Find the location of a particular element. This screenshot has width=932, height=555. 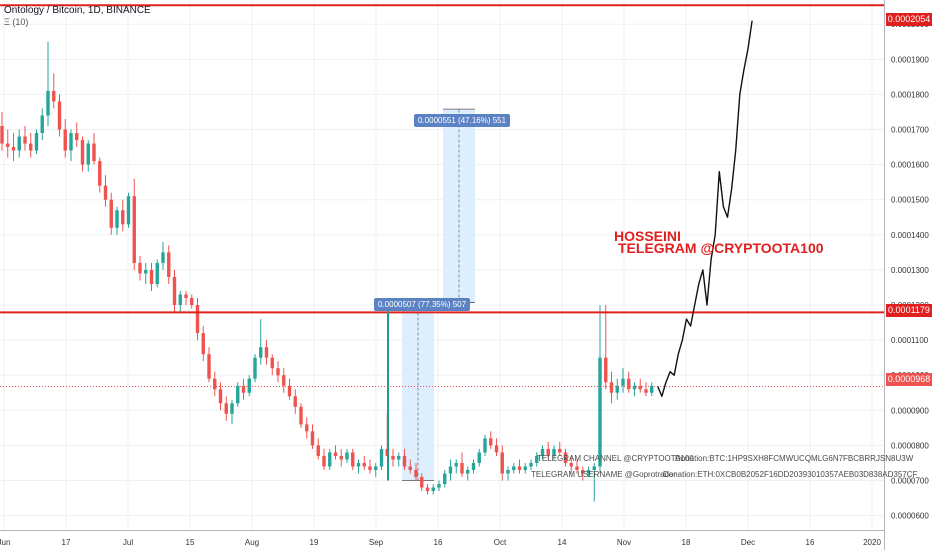

x-tick-label: 17 is located at coordinates (66, 542).